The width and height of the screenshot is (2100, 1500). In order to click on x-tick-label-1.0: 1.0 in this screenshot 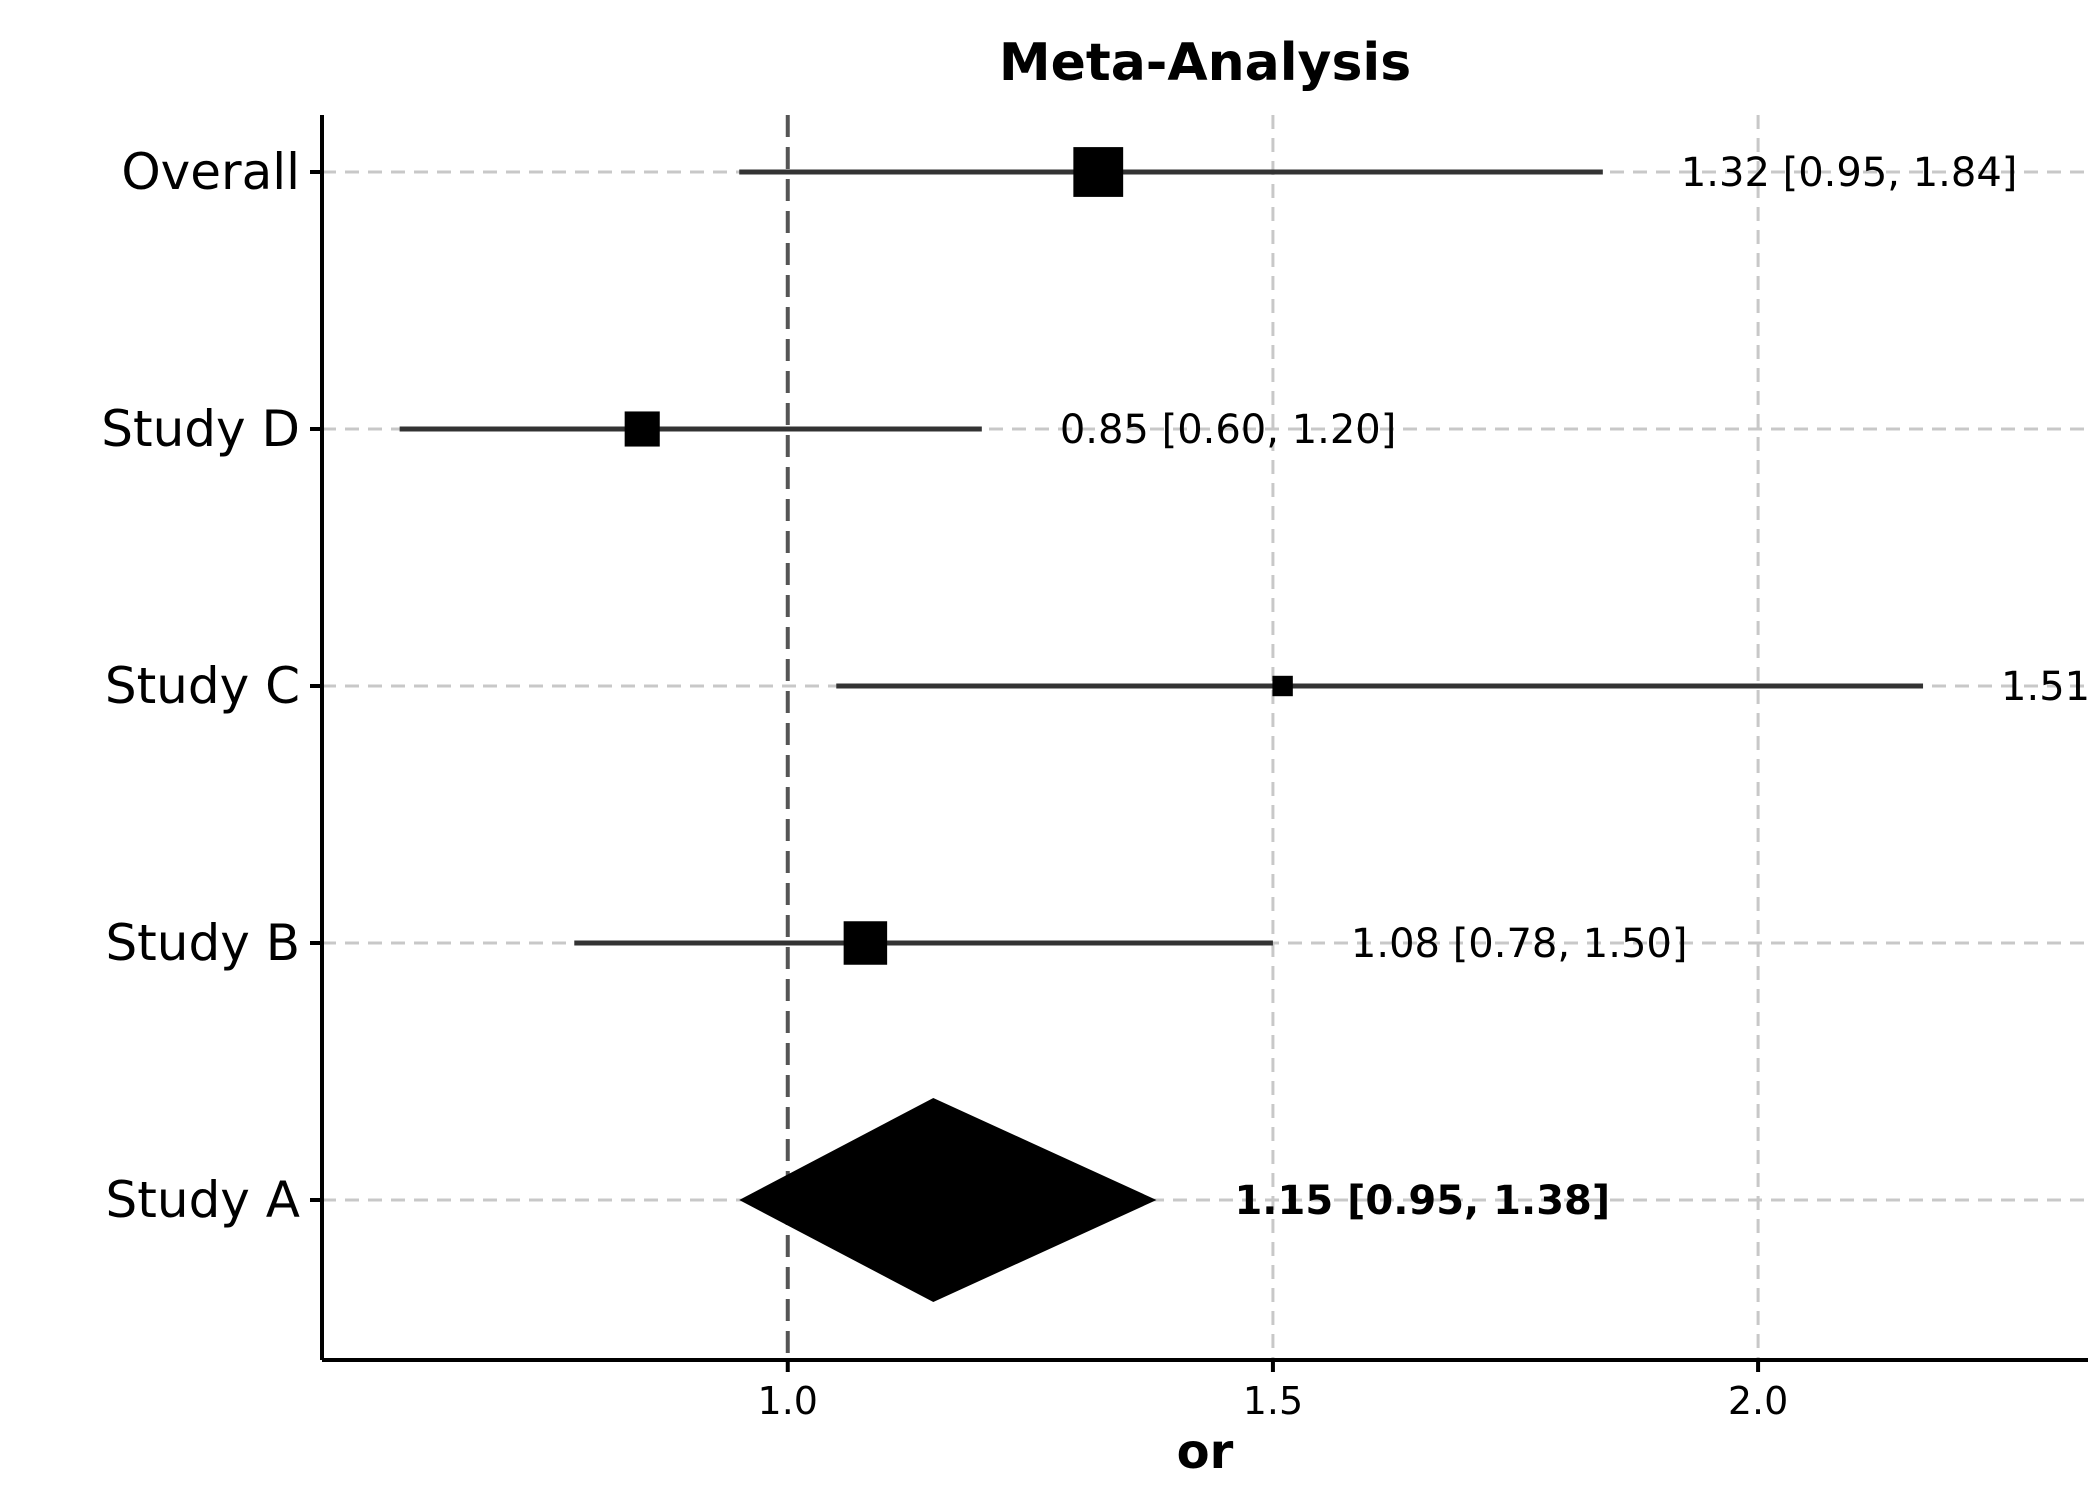, I will do `click(788, 1401)`.